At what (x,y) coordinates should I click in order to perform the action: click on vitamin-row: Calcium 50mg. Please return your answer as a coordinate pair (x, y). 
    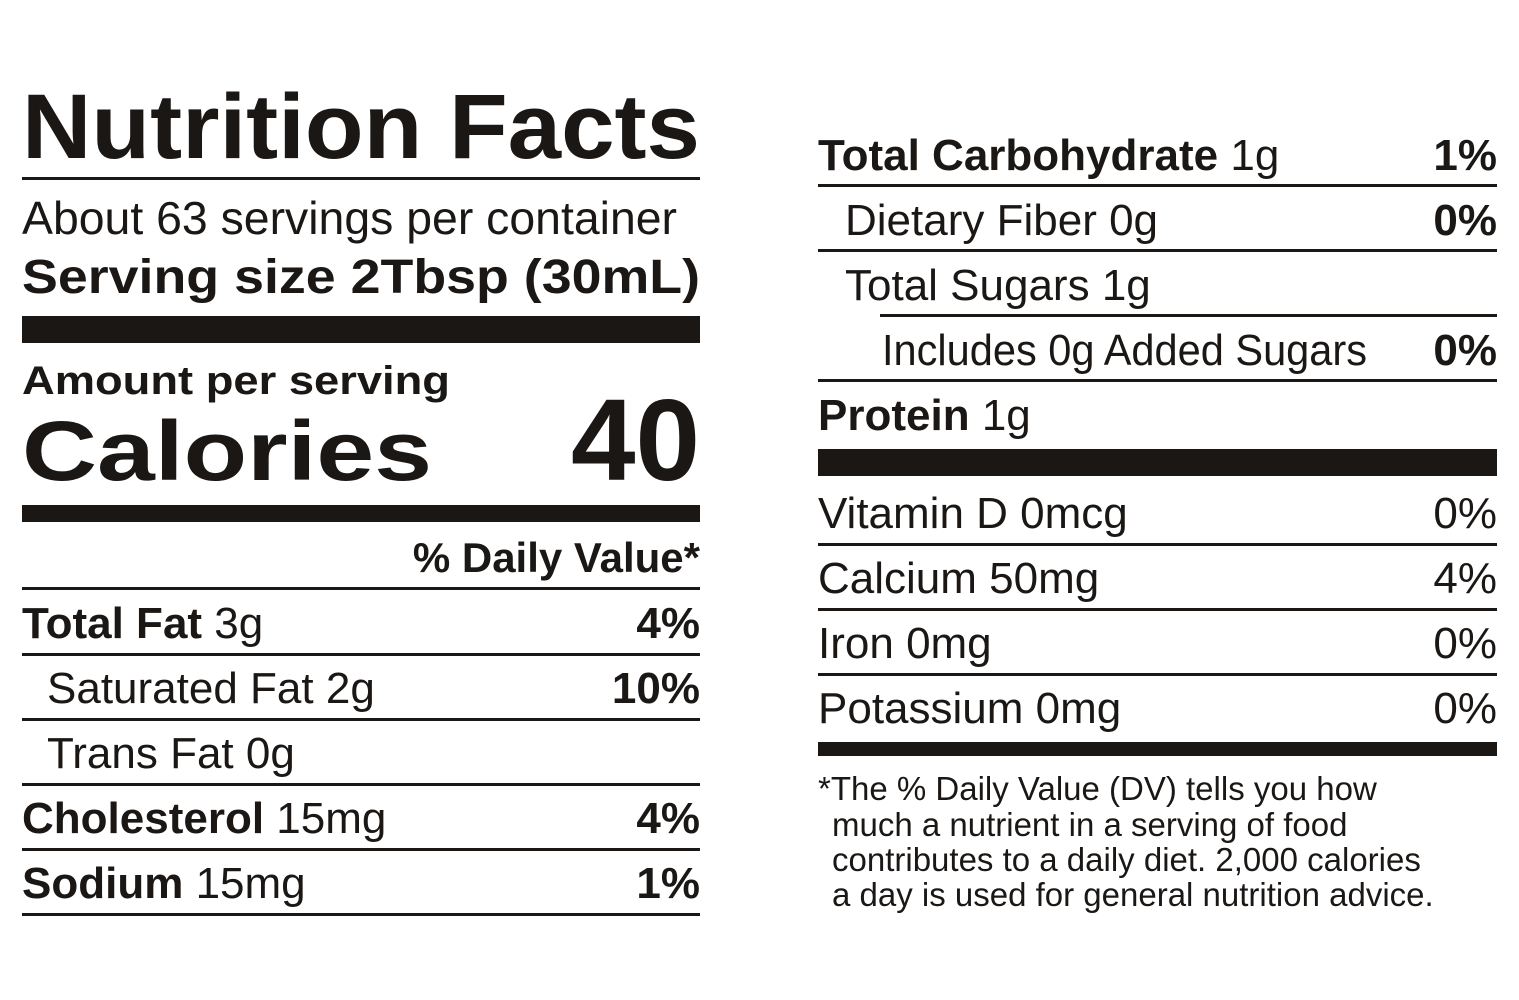
    Looking at the image, I should click on (958, 578).